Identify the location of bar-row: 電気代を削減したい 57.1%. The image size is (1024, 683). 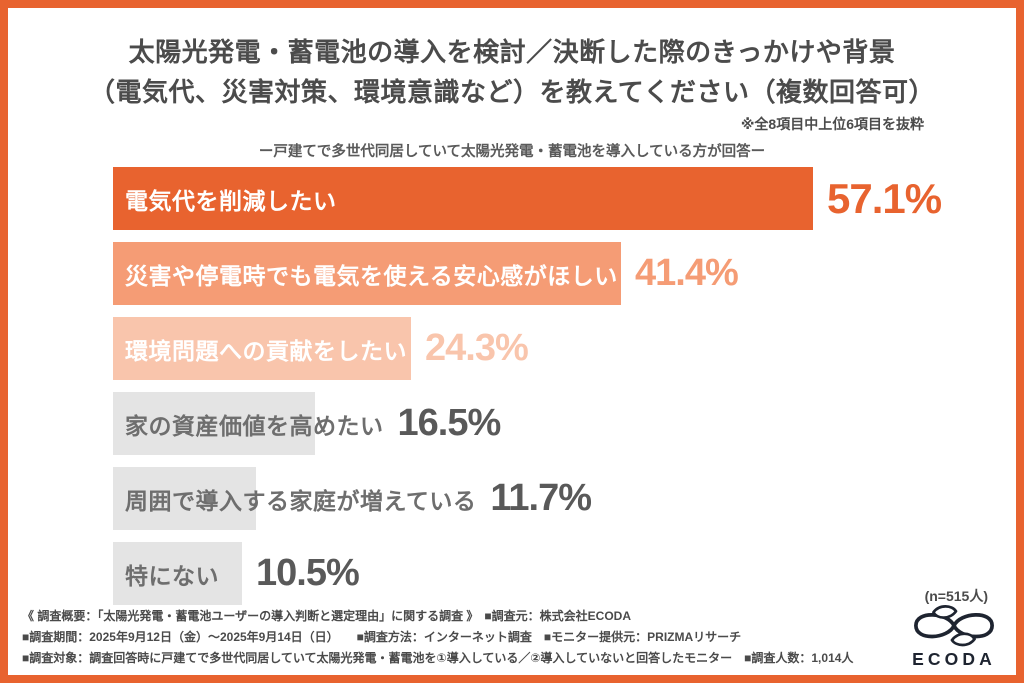
(564, 198).